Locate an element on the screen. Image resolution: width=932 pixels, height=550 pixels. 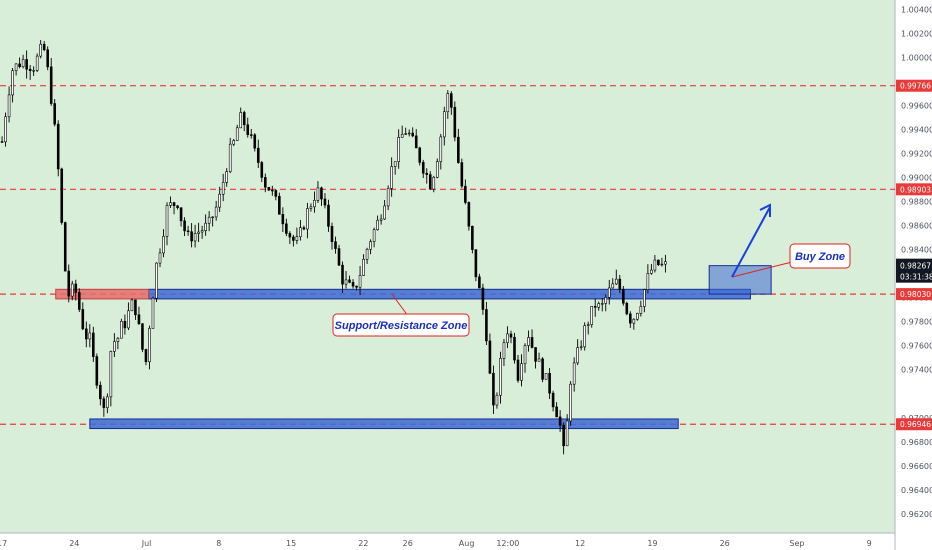
price-tick-label: 0.96800 is located at coordinates (916, 442).